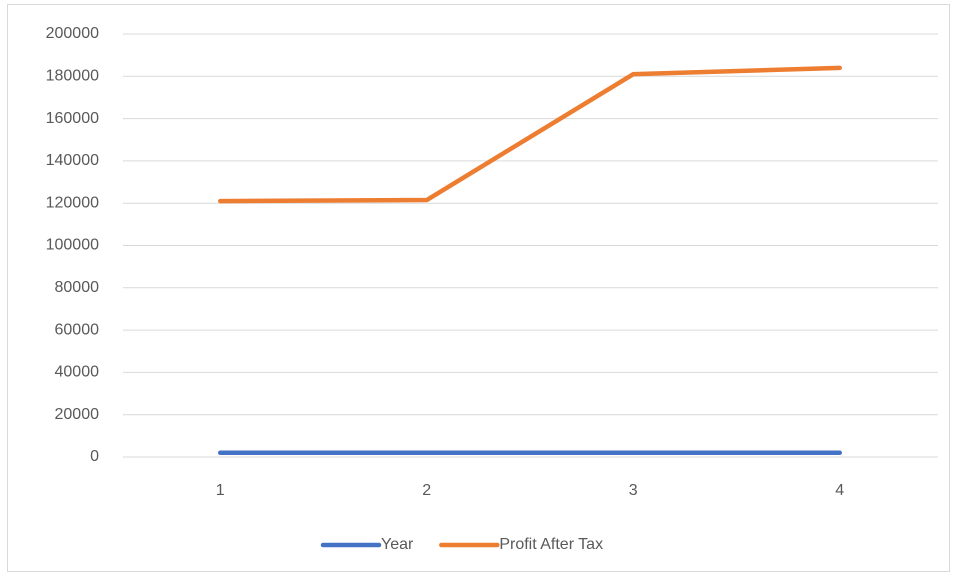 The width and height of the screenshot is (955, 577). What do you see at coordinates (77, 372) in the screenshot?
I see `y-tick-label: 40000` at bounding box center [77, 372].